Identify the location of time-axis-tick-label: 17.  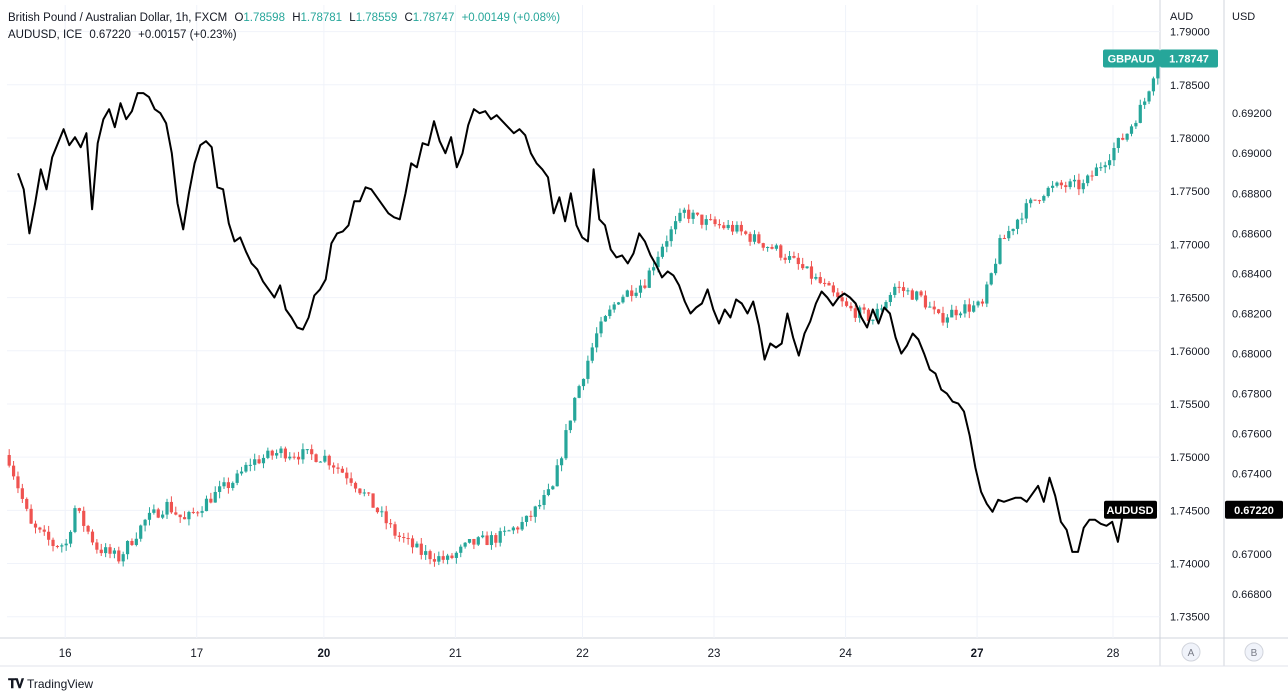
(196, 654).